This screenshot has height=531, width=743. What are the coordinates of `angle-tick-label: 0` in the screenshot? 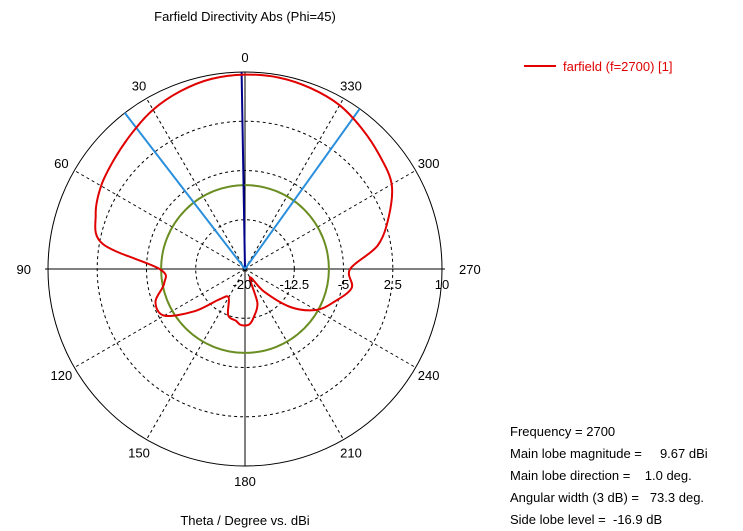 It's located at (244, 57).